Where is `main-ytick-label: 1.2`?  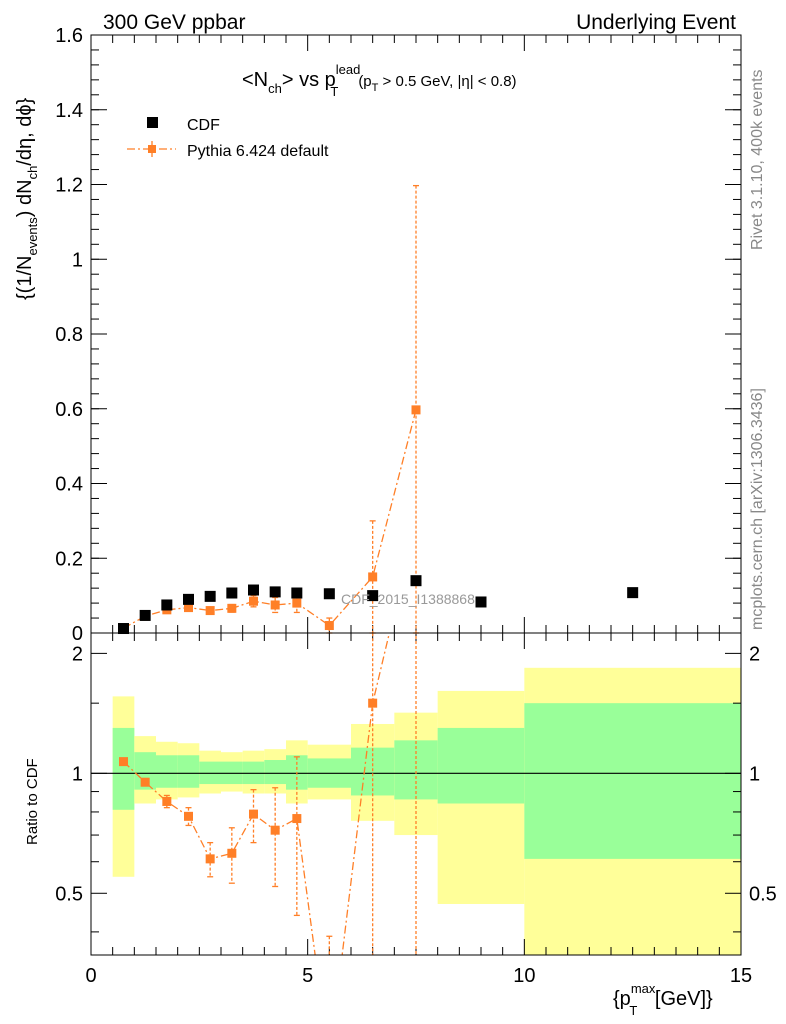
main-ytick-label: 1.2 is located at coordinates (69, 186).